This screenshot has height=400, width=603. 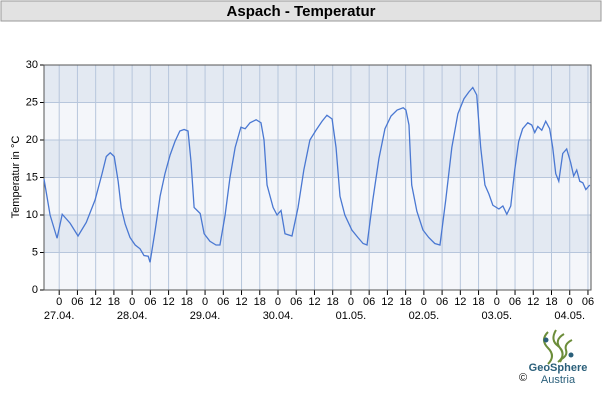 What do you see at coordinates (32, 177) in the screenshot?
I see `y-tick-label: 15` at bounding box center [32, 177].